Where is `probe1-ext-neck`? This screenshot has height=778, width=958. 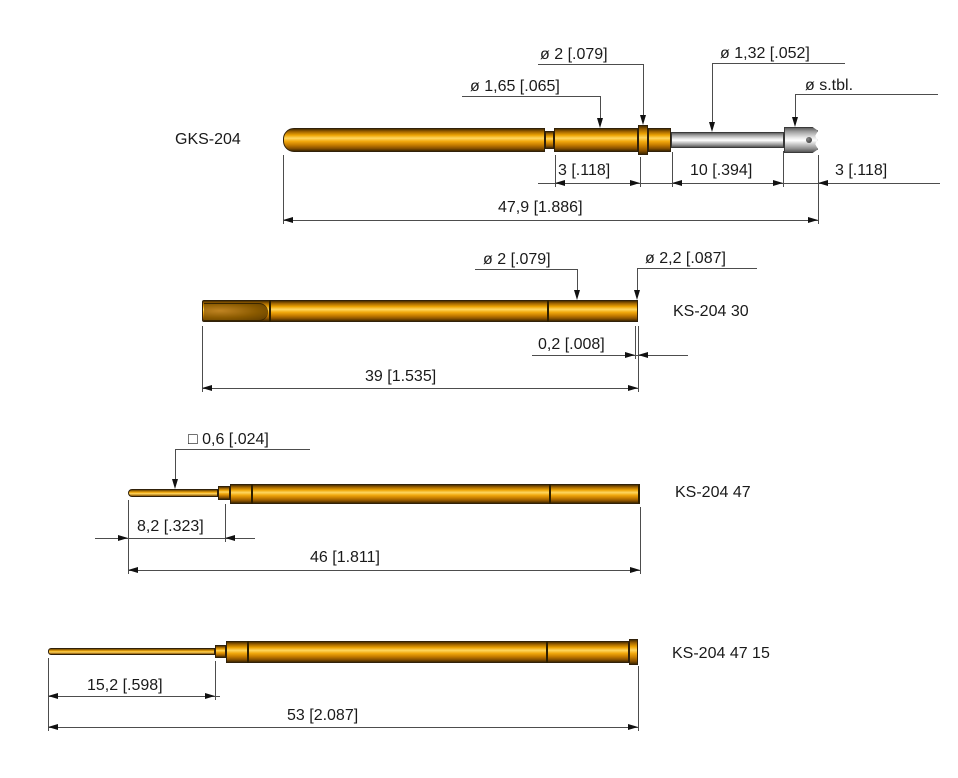 probe1-ext-neck is located at coordinates (555, 171).